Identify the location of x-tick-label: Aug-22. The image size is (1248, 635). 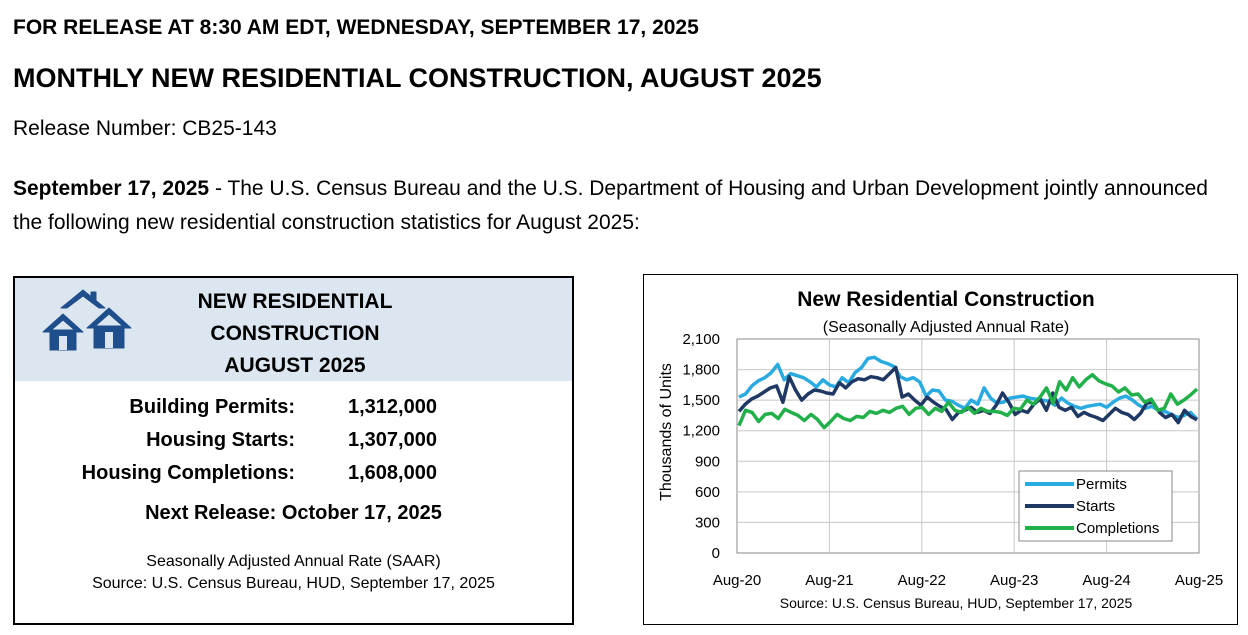
(922, 580).